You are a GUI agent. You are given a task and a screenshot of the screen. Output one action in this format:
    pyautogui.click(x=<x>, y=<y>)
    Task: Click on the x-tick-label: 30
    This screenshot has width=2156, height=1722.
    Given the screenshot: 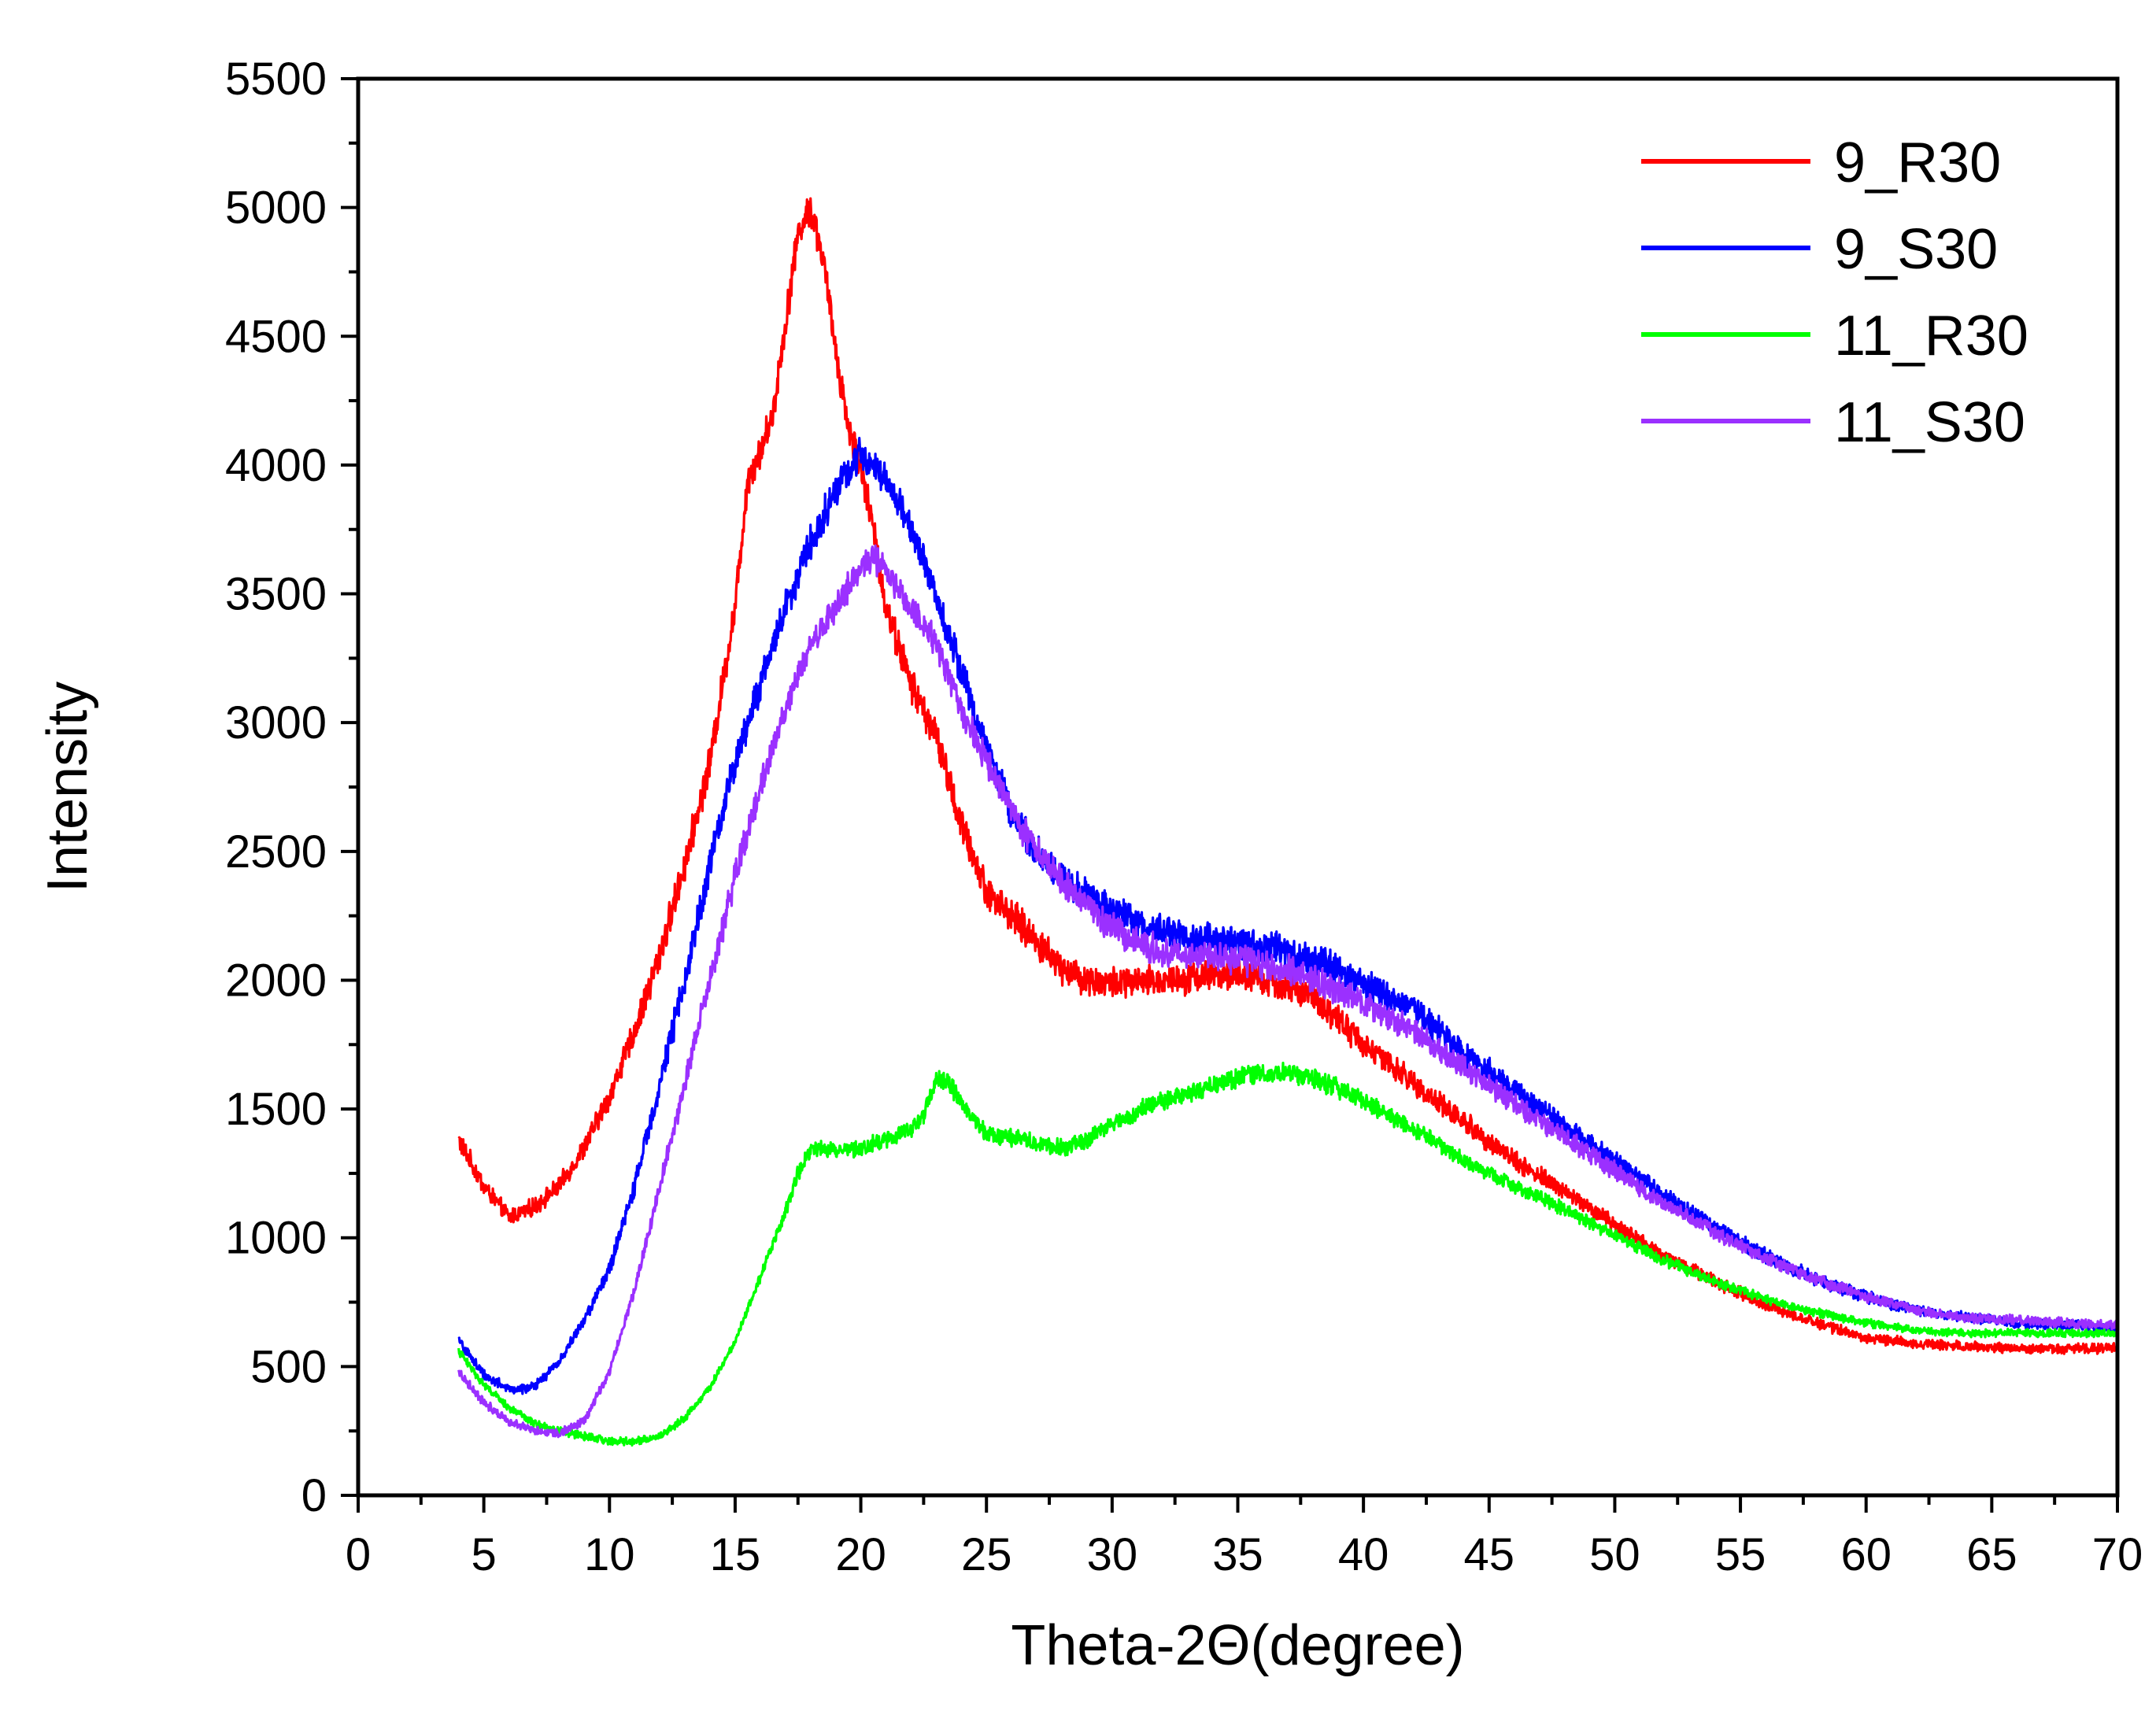 What is the action you would take?
    pyautogui.click(x=1112, y=1554)
    